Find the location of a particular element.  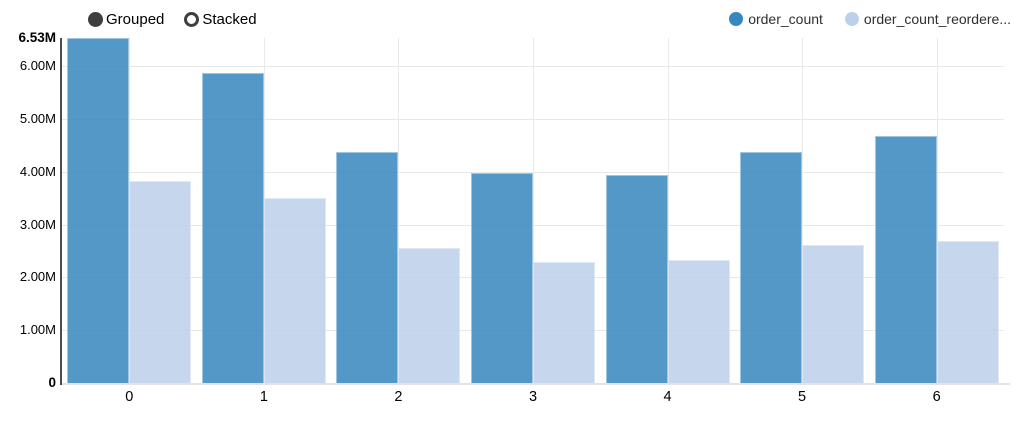

mode-option-stacked: Stacked is located at coordinates (220, 19).